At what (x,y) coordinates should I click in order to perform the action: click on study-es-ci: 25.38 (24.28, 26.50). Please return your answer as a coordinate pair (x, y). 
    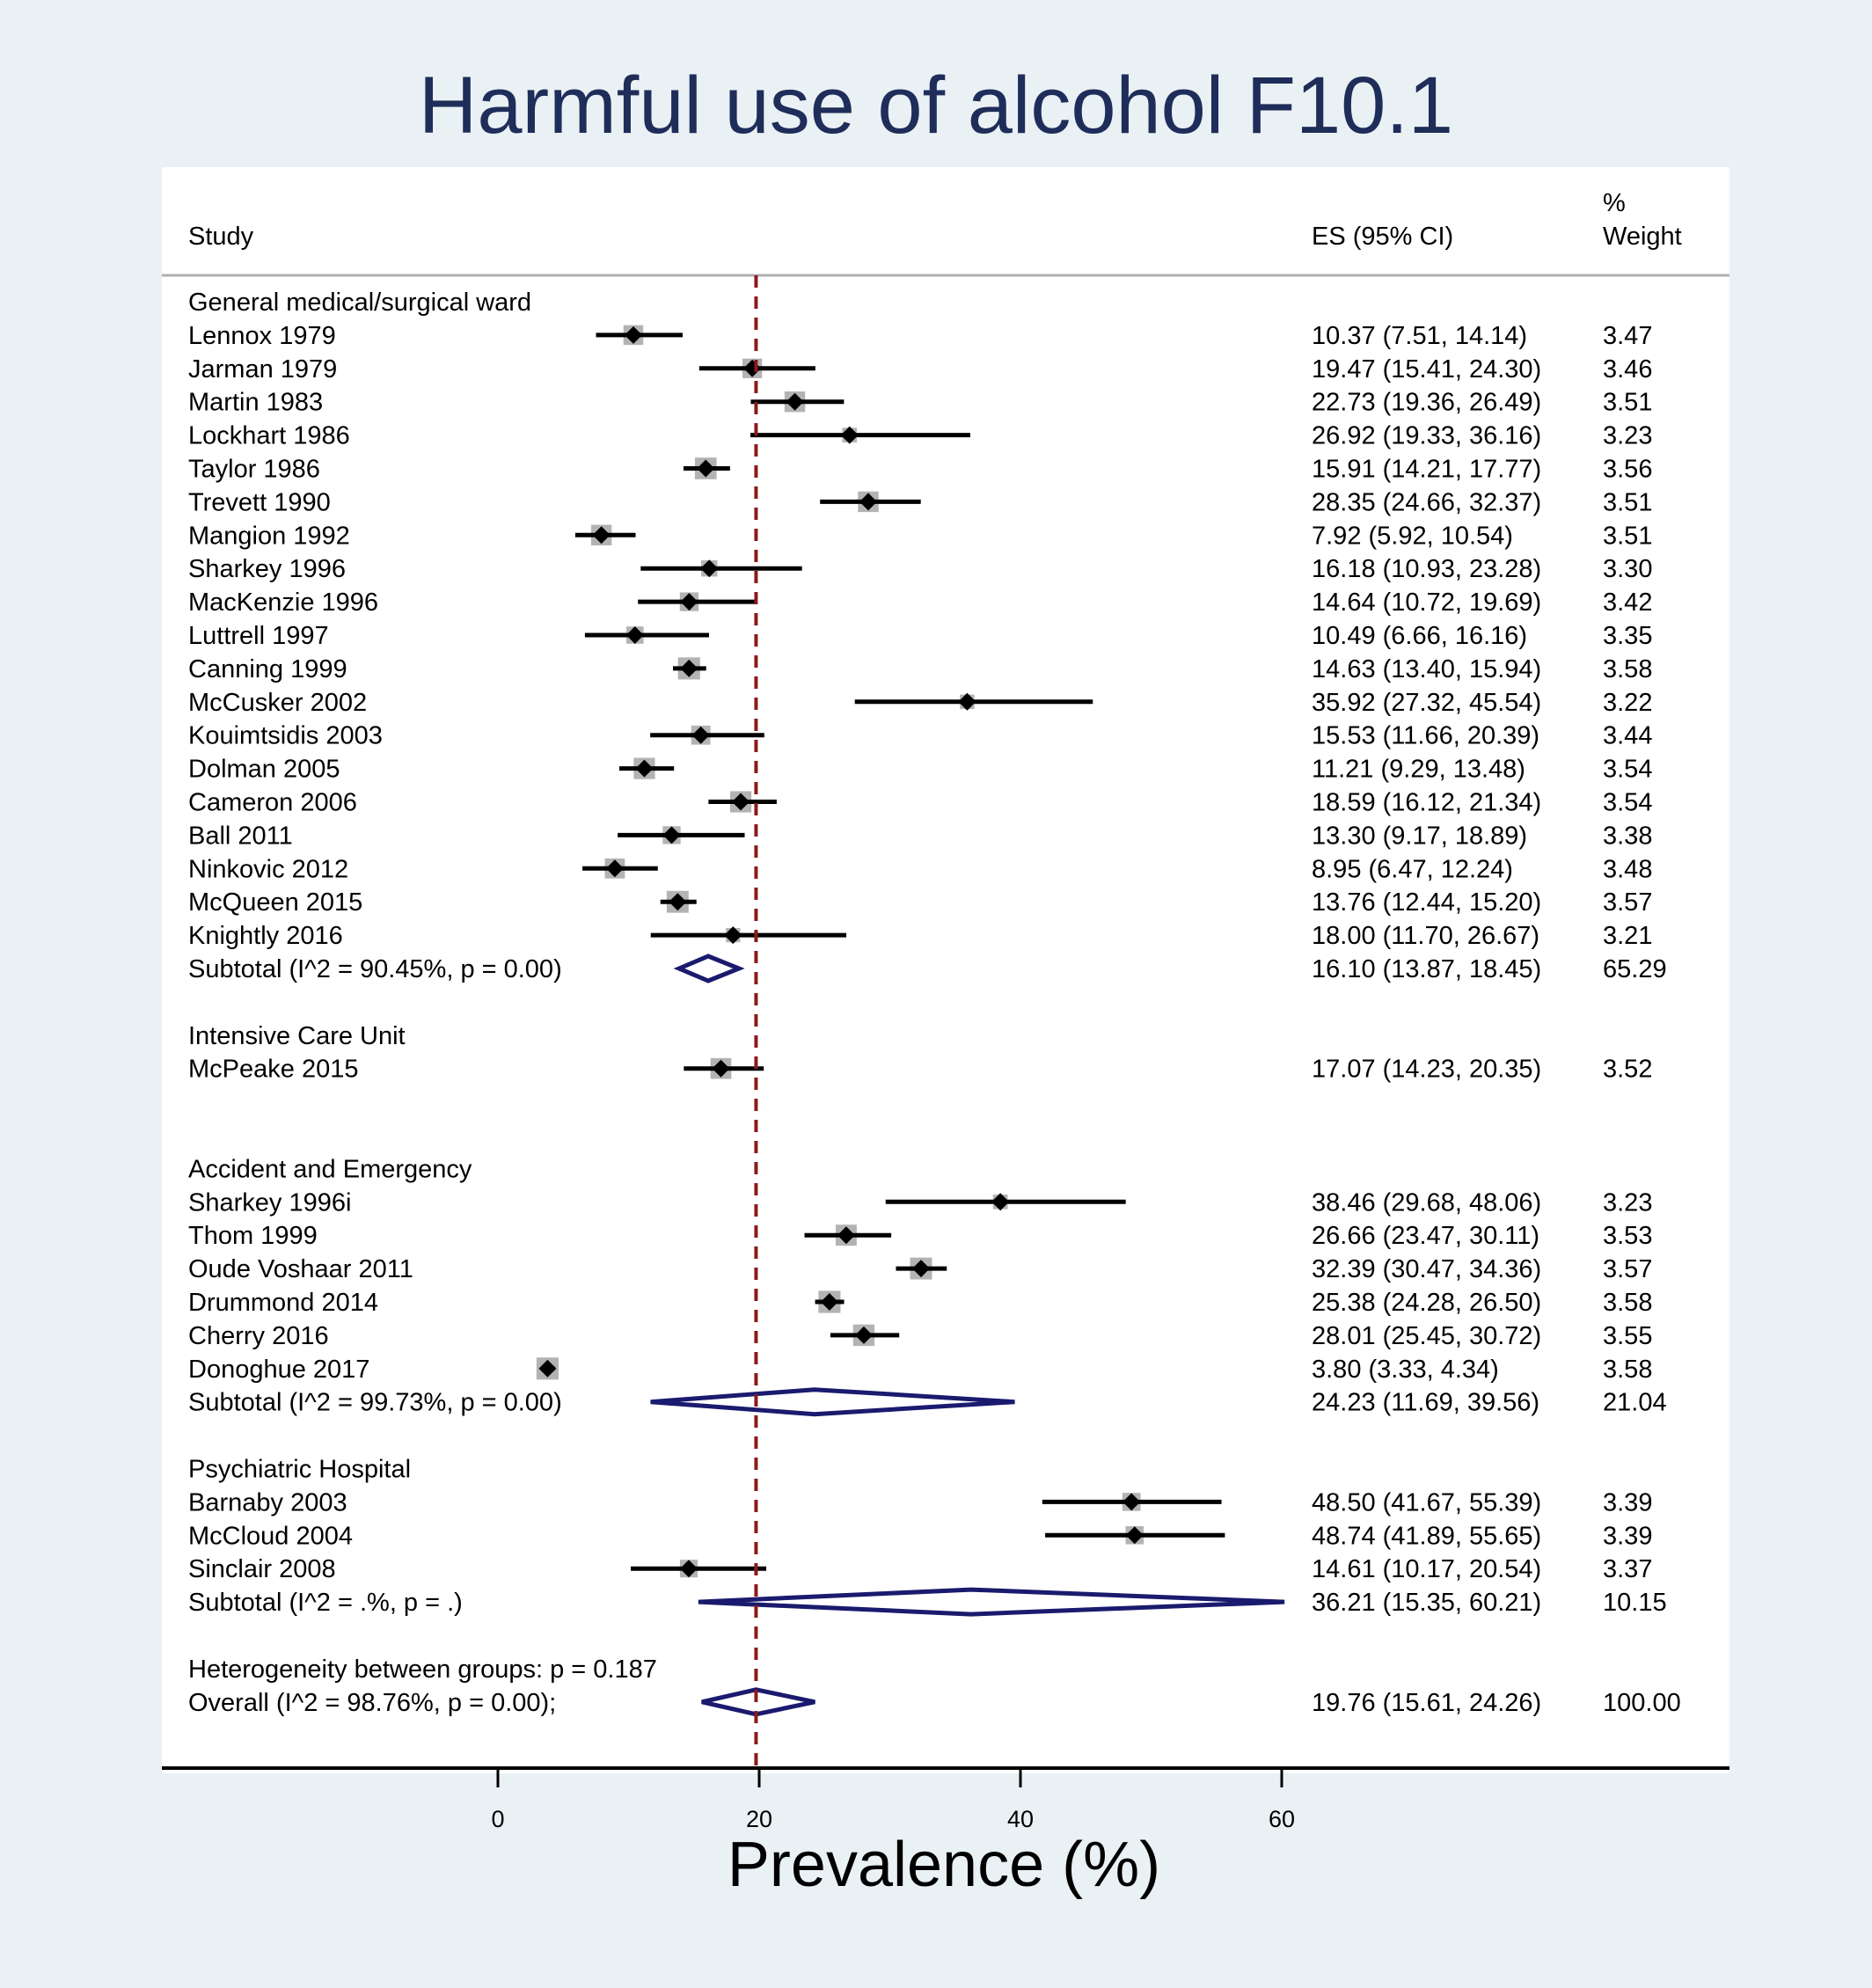
    Looking at the image, I should click on (1426, 1303).